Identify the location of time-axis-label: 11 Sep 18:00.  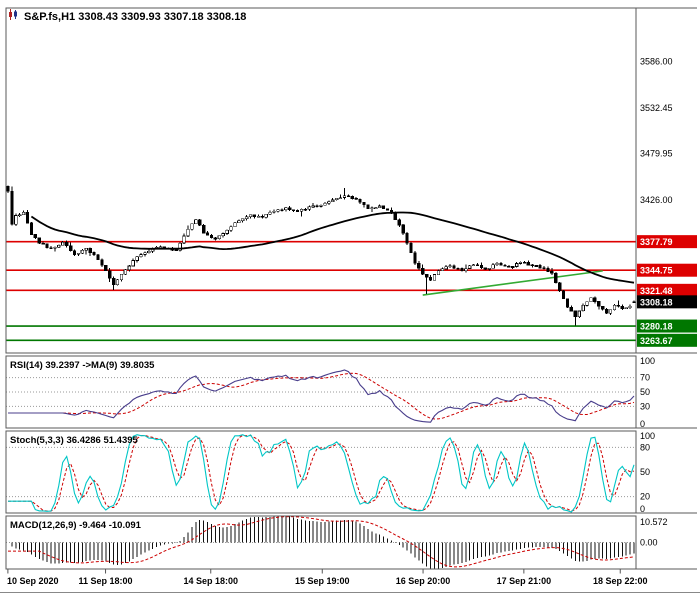
(106, 581).